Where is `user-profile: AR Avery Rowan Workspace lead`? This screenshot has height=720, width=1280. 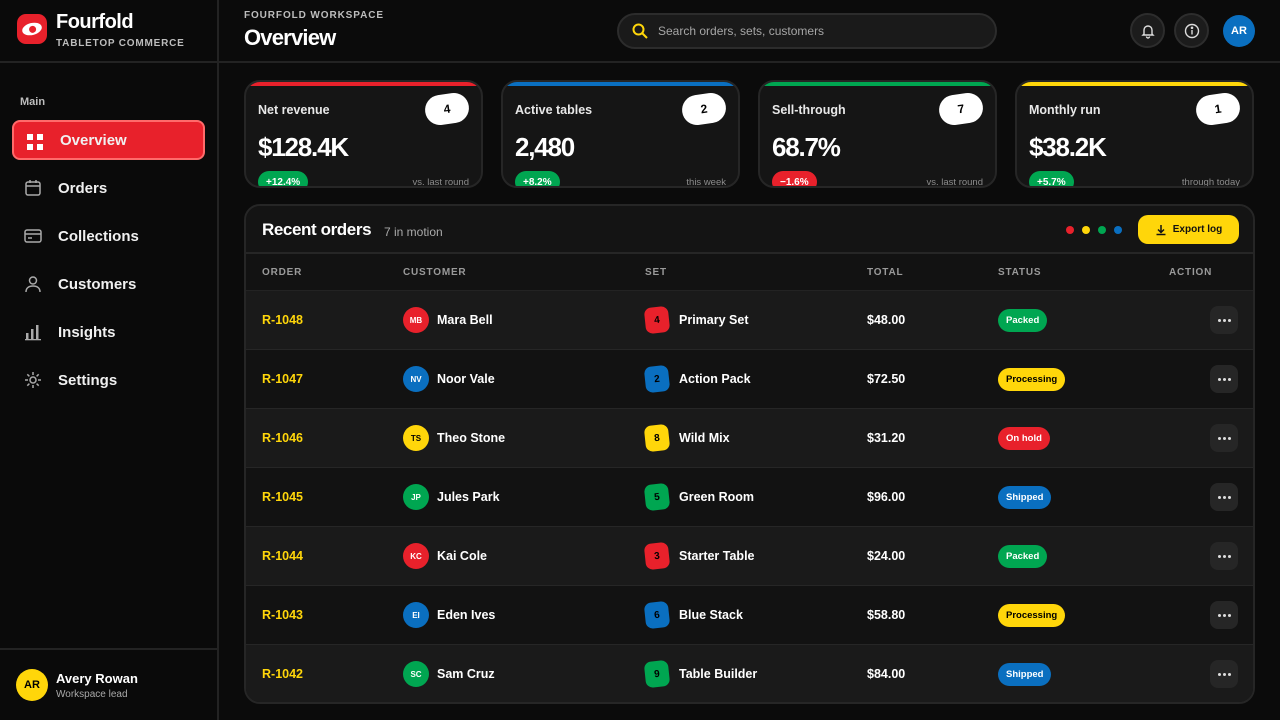
user-profile: AR Avery Rowan Workspace lead is located at coordinates (108, 684).